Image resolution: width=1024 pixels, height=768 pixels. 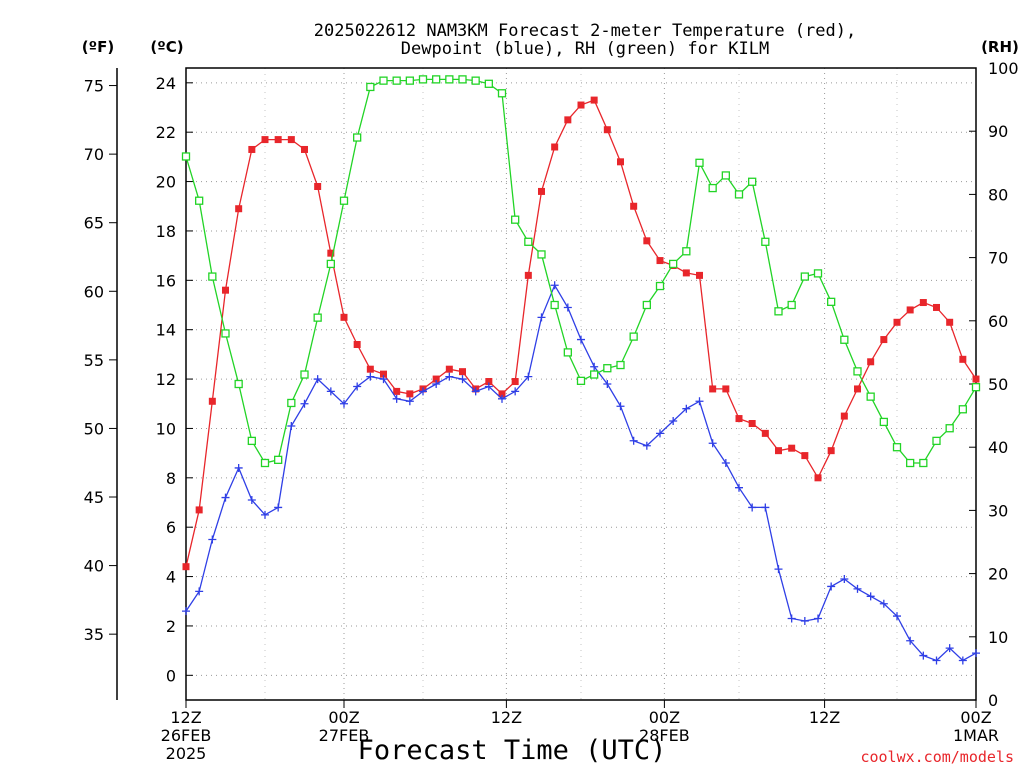 What do you see at coordinates (343, 717) in the screenshot?
I see `x-tick-label: 00Z` at bounding box center [343, 717].